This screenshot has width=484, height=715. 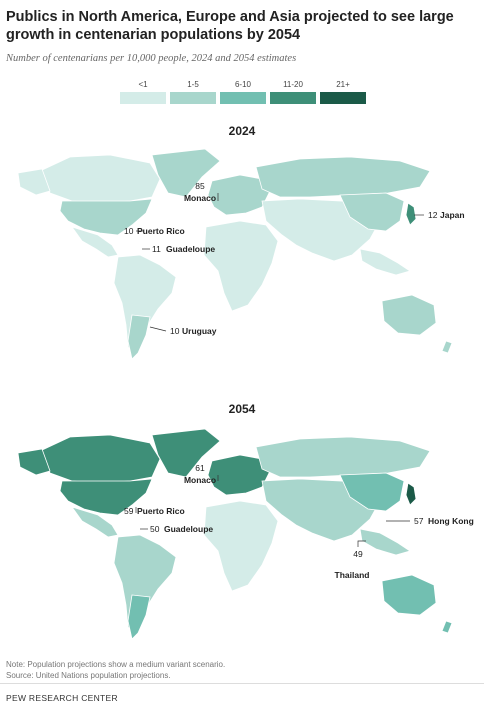 I want to click on place-label-uruguay: Uruguay, so click(x=199, y=331).